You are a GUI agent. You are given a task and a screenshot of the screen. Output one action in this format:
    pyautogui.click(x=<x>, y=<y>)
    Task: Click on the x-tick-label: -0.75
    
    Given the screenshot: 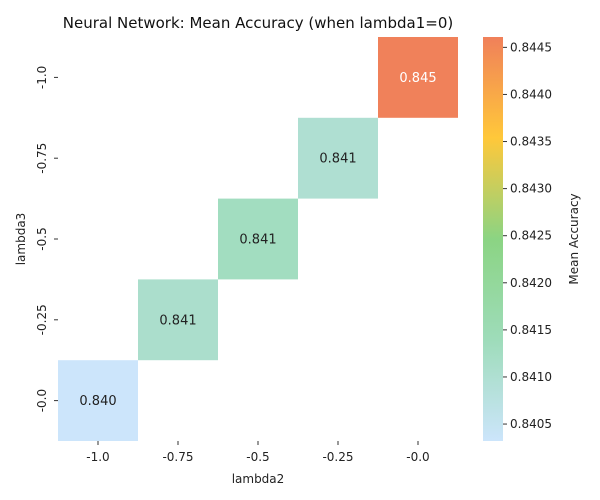 What is the action you would take?
    pyautogui.click(x=177, y=457)
    